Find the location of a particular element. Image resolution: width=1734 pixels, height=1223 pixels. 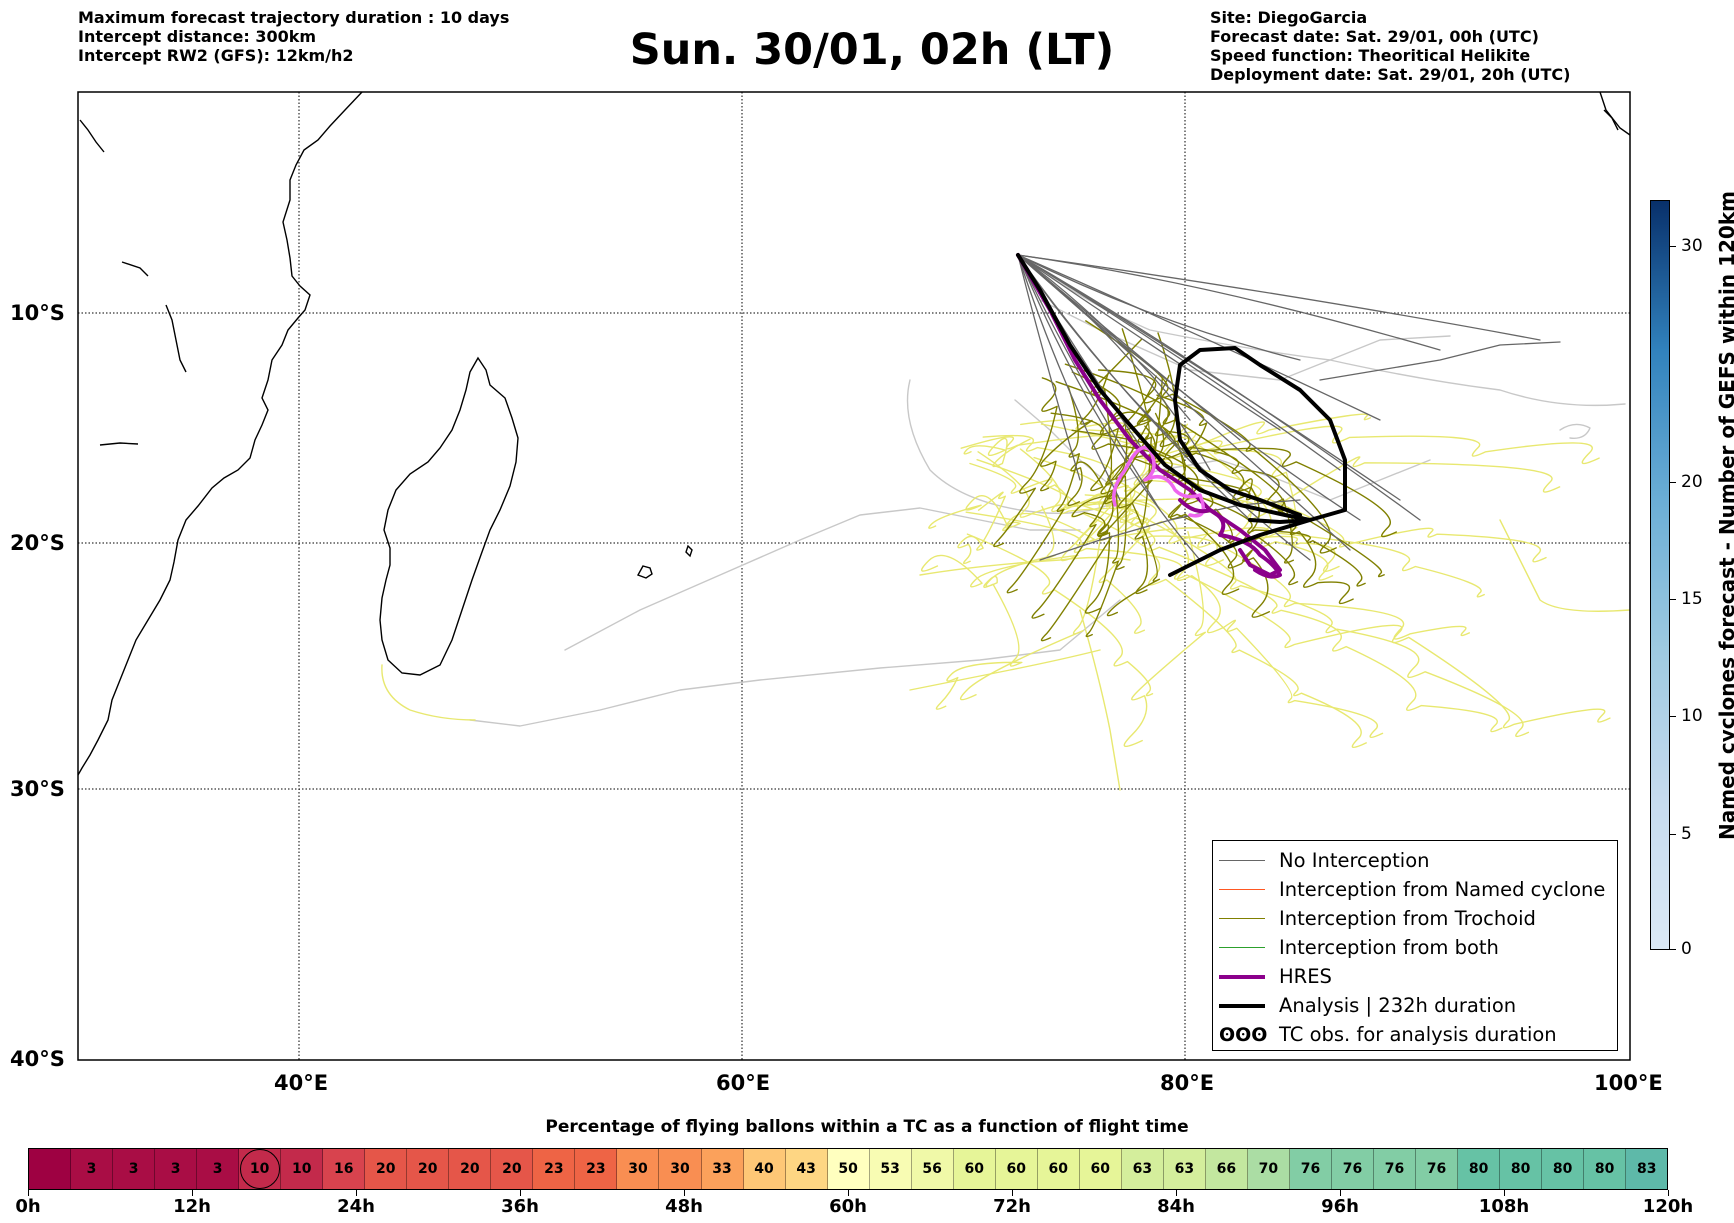

hour-tick-label: 24h is located at coordinates (356, 1206).